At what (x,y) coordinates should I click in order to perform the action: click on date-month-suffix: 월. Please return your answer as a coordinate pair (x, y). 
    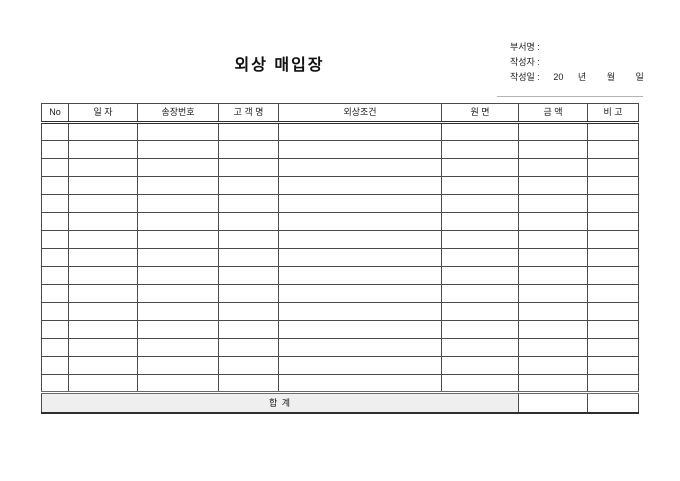
    Looking at the image, I should click on (610, 77).